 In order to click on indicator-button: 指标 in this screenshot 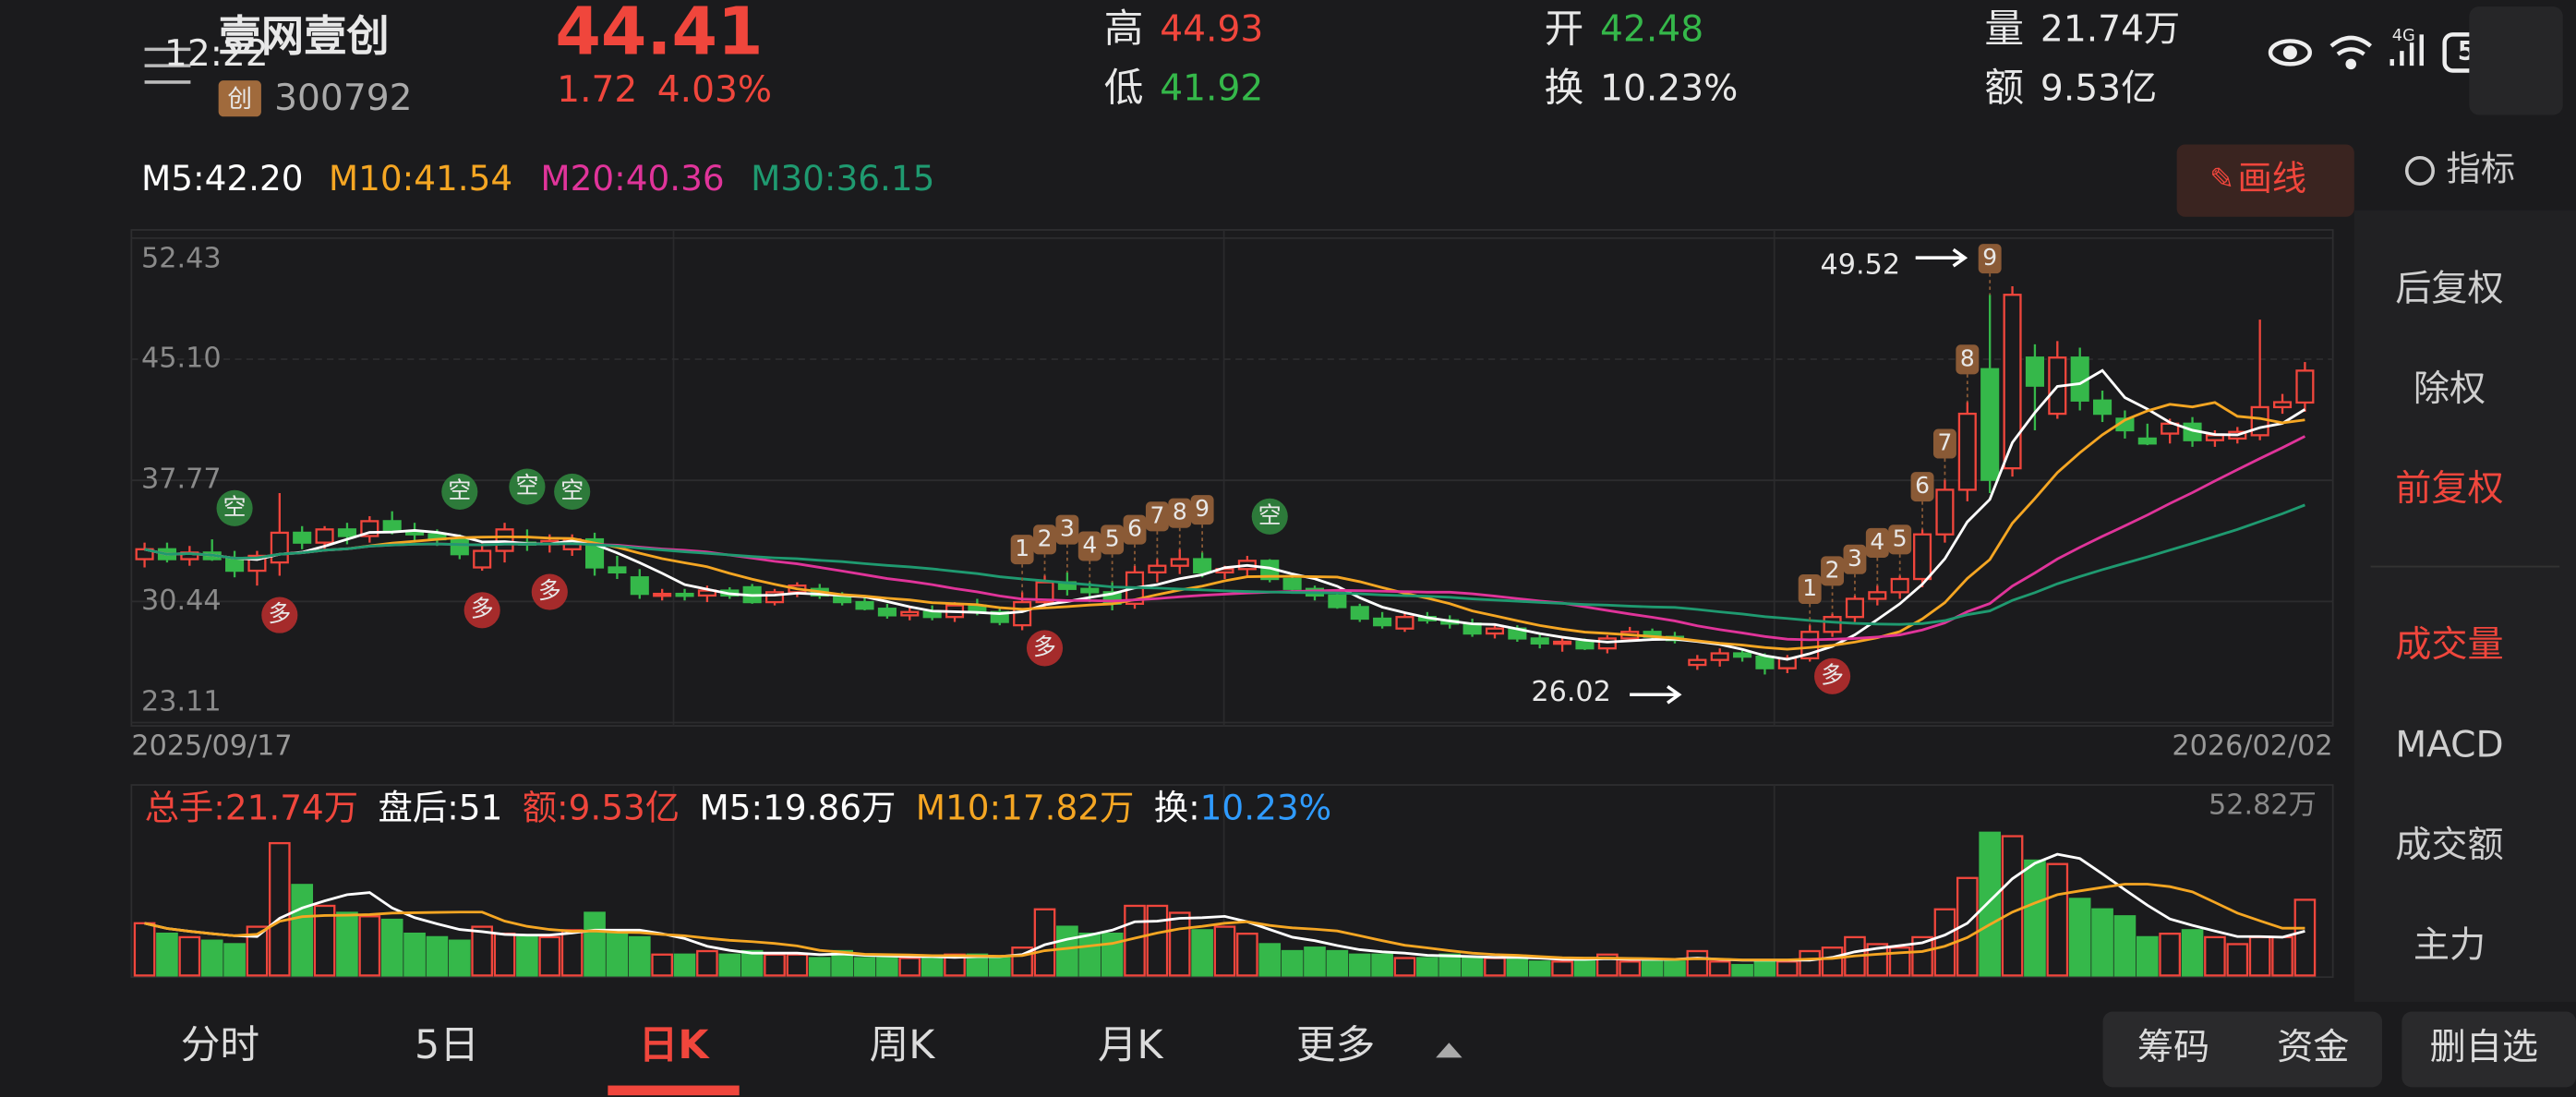, I will do `click(2480, 168)`.